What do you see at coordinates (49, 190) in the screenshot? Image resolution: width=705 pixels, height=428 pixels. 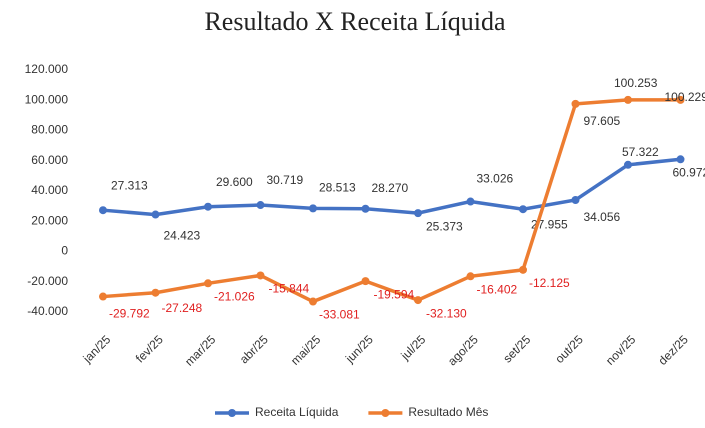 I see `y-tick-label: 40.000` at bounding box center [49, 190].